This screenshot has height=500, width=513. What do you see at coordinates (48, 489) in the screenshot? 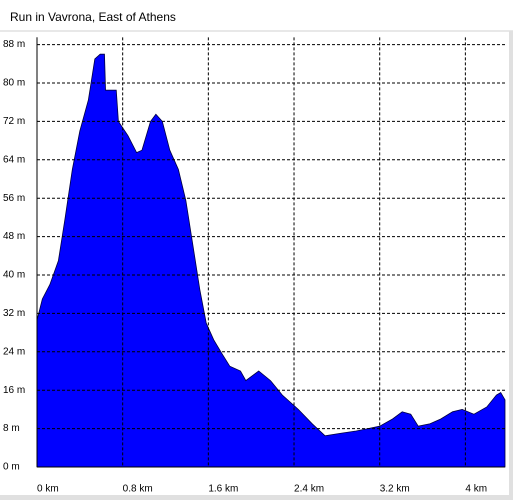
I see `x-tick-label: 0 km` at bounding box center [48, 489].